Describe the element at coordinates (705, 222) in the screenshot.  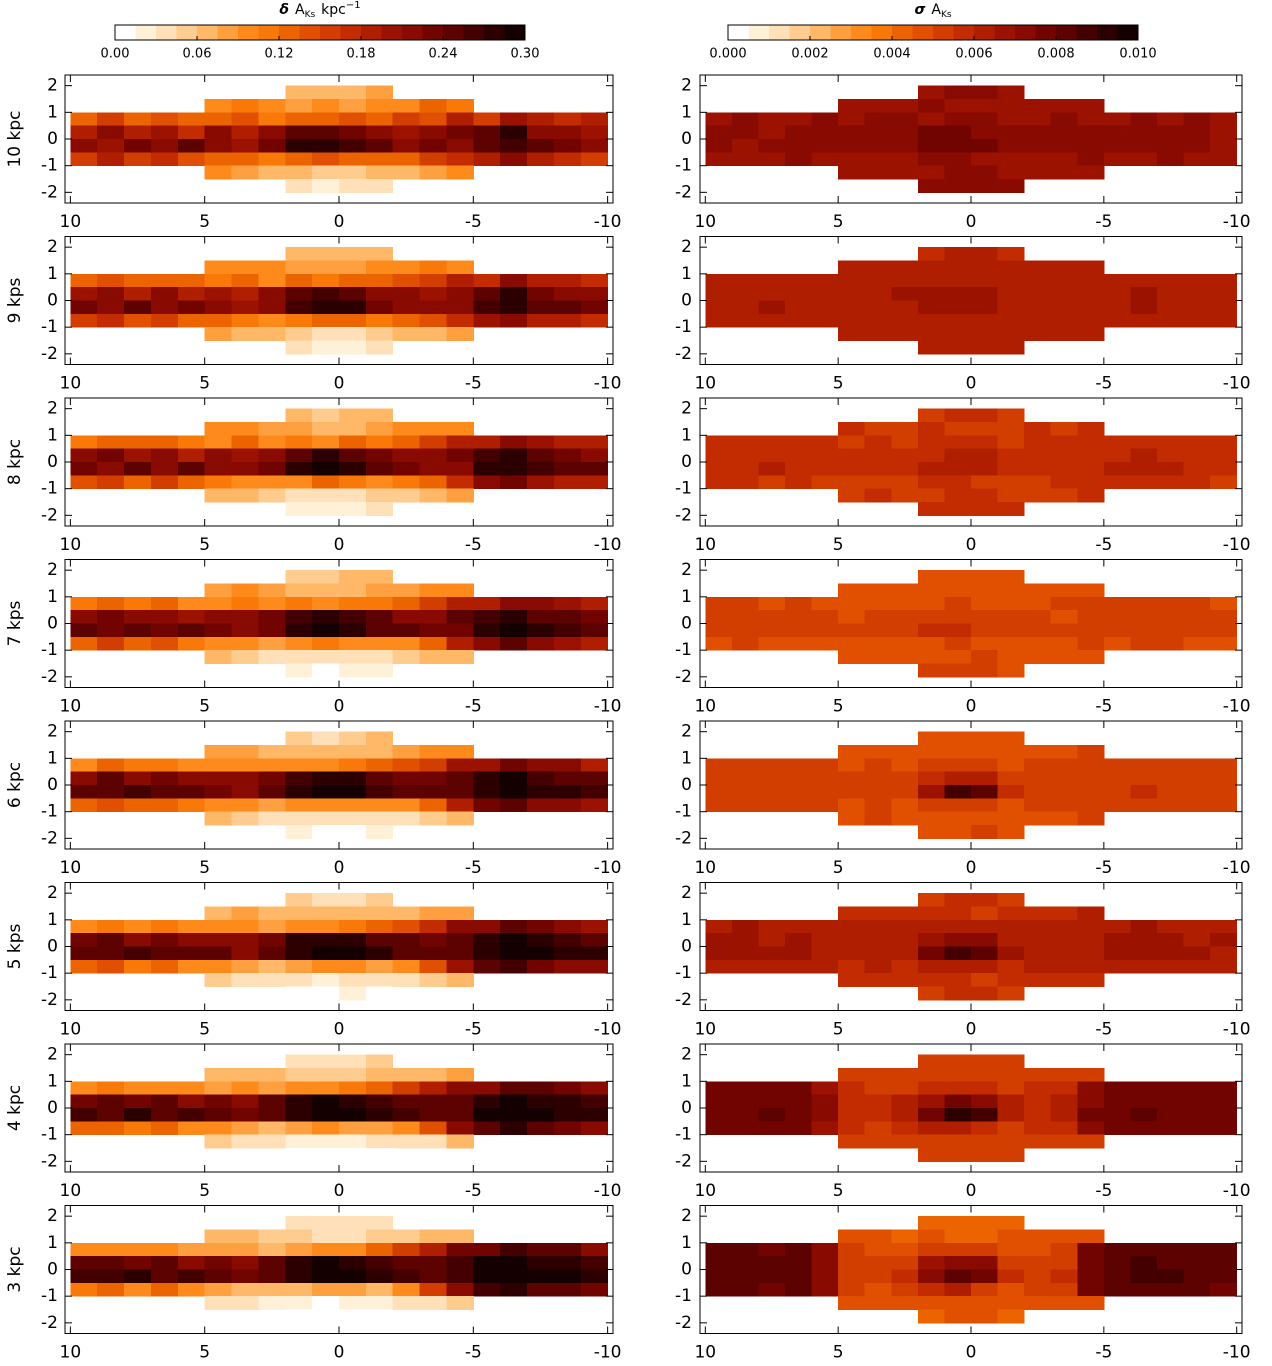
I see `x-tick-label: 10` at that location.